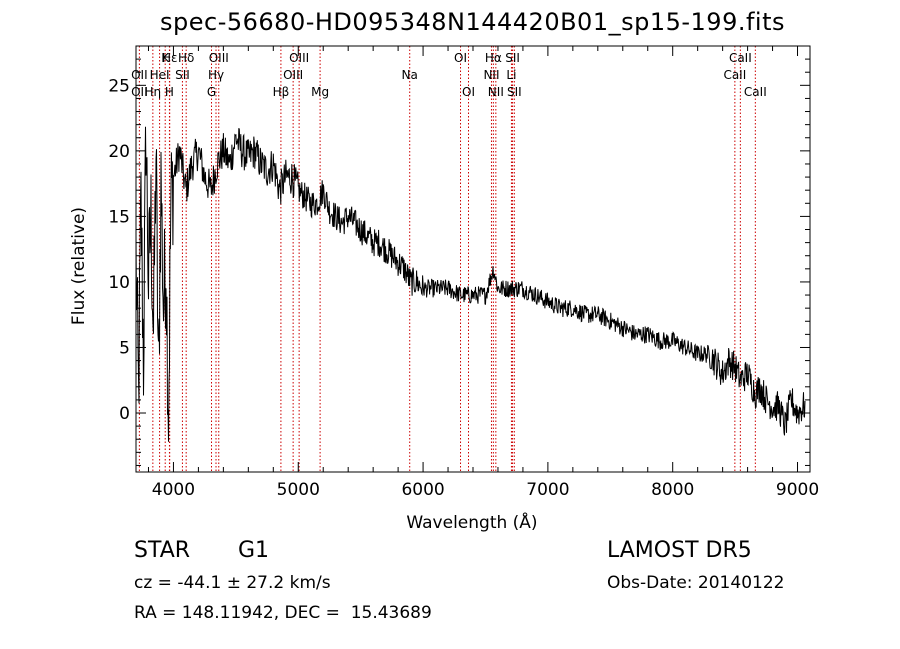 This screenshot has height=649, width=900. I want to click on line-label: K, so click(165, 58).